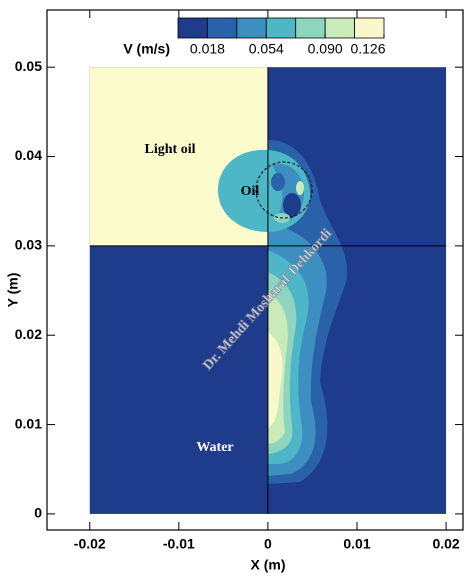 The height and width of the screenshot is (583, 474). Describe the element at coordinates (207, 49) in the screenshot. I see `colorbar-tick-label: 0.018` at that location.